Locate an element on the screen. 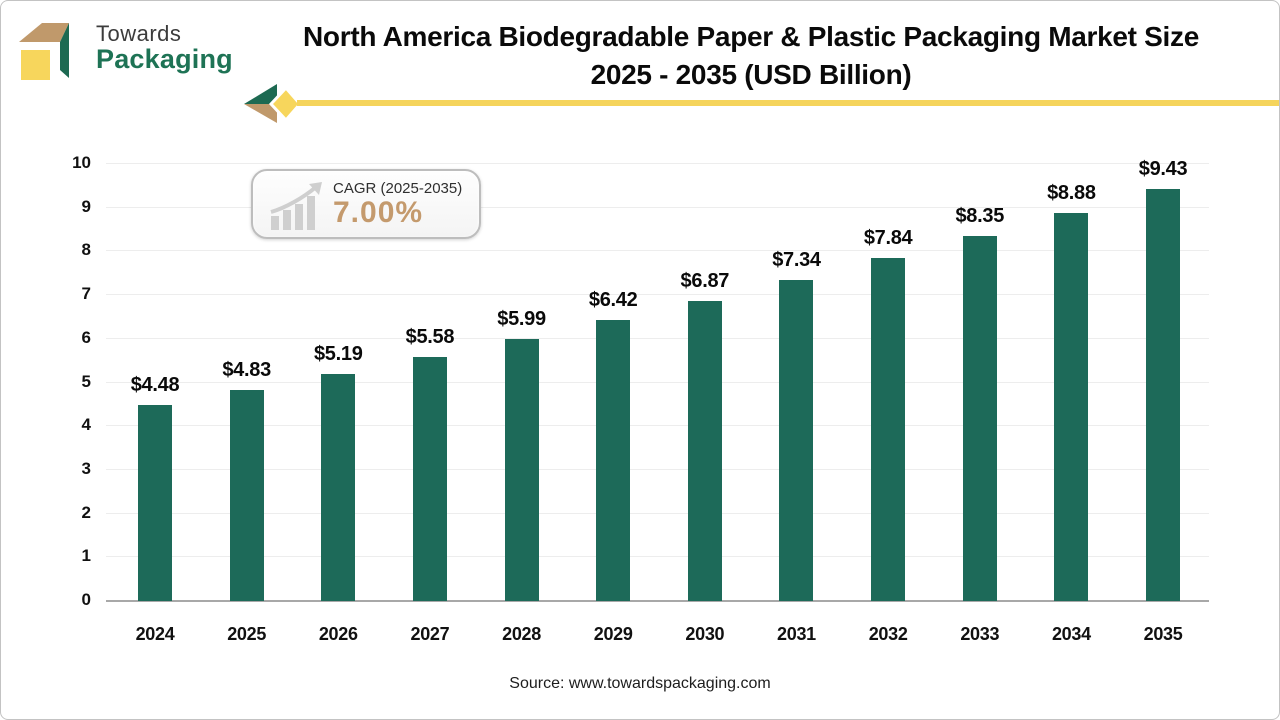  x-tick-label-2033: 2033 is located at coordinates (980, 634).